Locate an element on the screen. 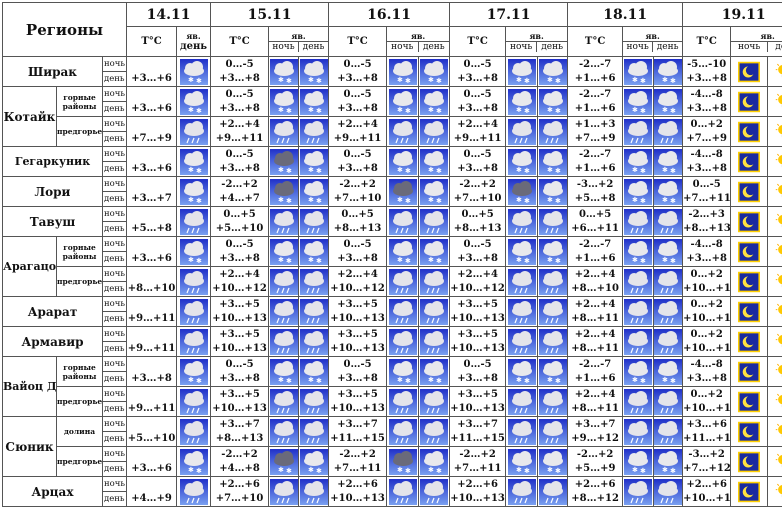 This screenshot has width=782, height=531. temp-range: 0…+5 +8…+13 is located at coordinates (358, 221).